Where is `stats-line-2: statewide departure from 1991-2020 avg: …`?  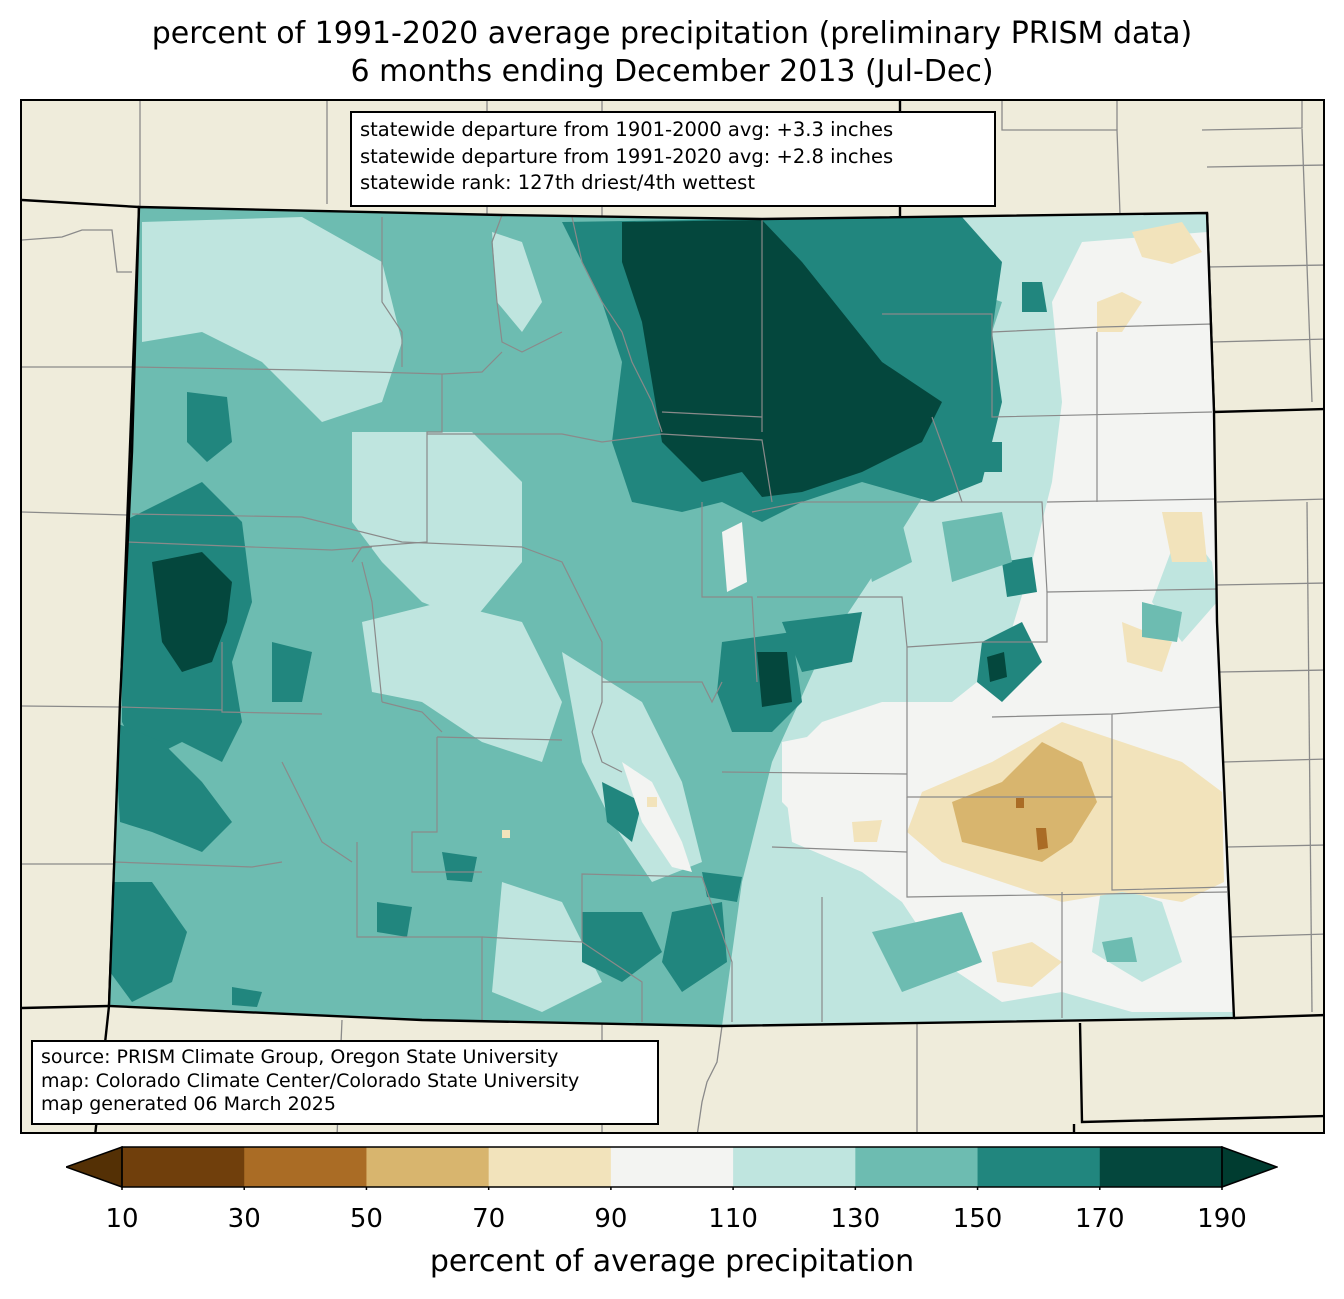
stats-line-2: statewide departure from 1991-2020 avg: … is located at coordinates (627, 156).